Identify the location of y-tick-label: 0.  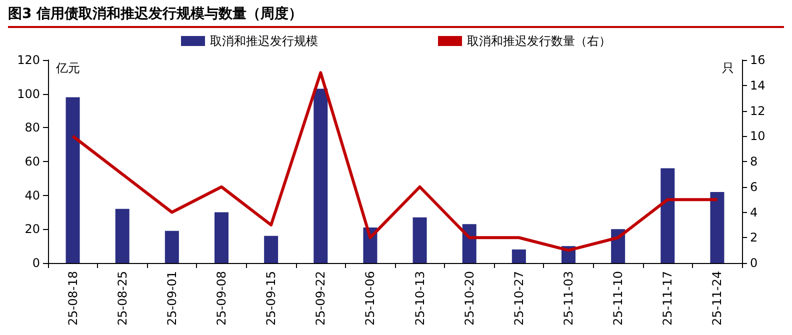
(36, 263).